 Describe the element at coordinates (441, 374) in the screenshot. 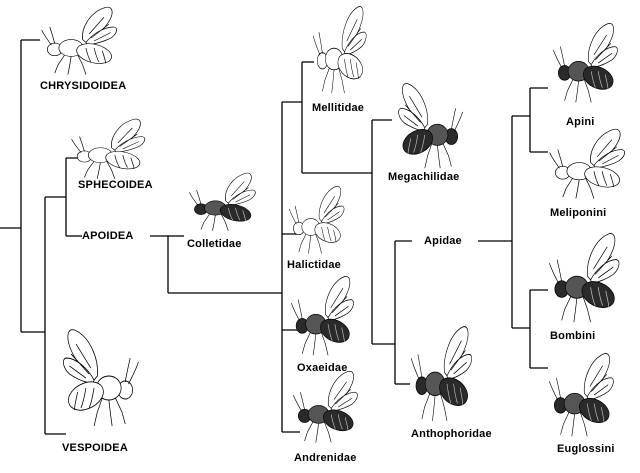

I see `anthophoridae-bee-illustration` at that location.